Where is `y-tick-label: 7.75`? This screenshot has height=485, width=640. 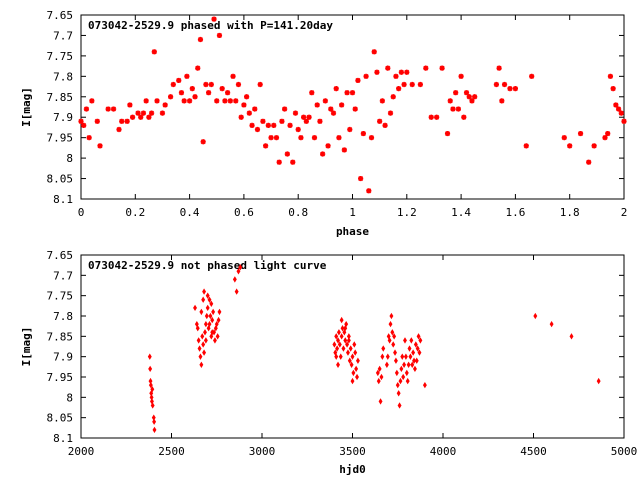
y-tick-label: 7.75 is located at coordinates (60, 296).